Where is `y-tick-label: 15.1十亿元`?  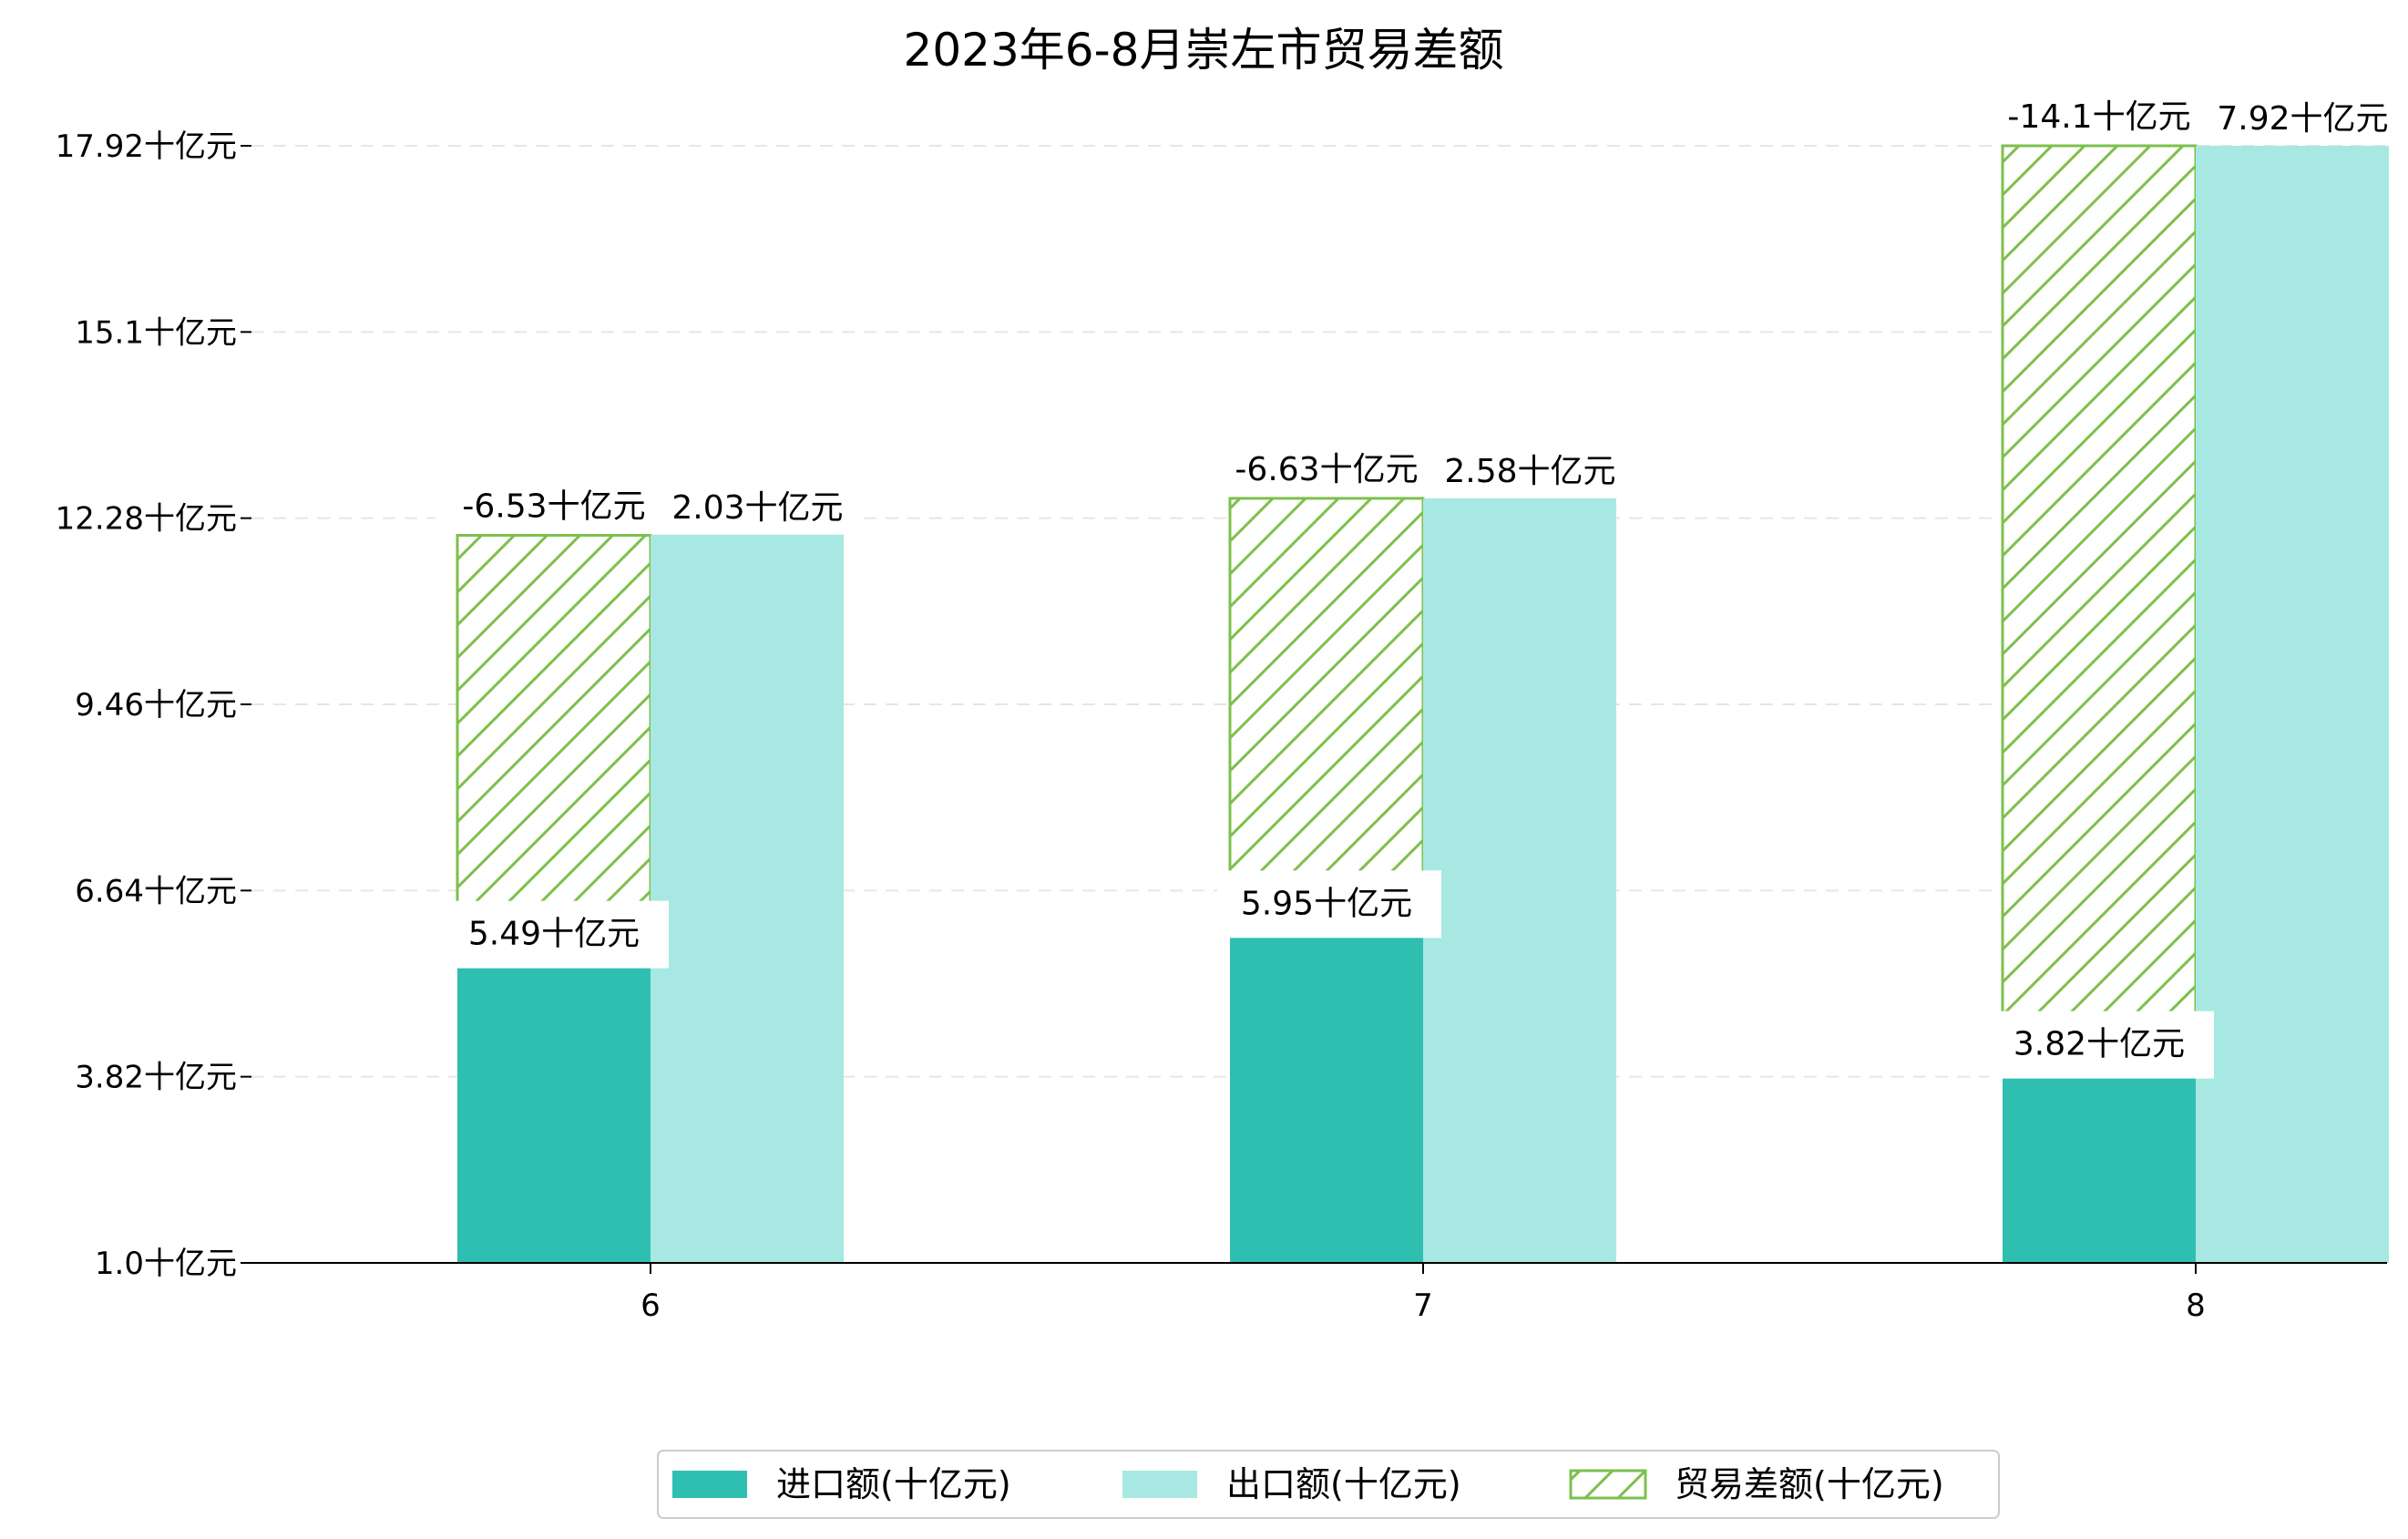 y-tick-label: 15.1十亿元 is located at coordinates (156, 333).